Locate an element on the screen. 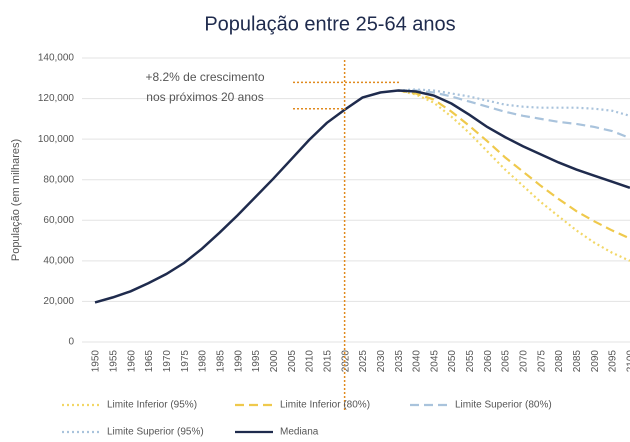 The height and width of the screenshot is (442, 630). x-tick-label: 1955 is located at coordinates (113, 361).